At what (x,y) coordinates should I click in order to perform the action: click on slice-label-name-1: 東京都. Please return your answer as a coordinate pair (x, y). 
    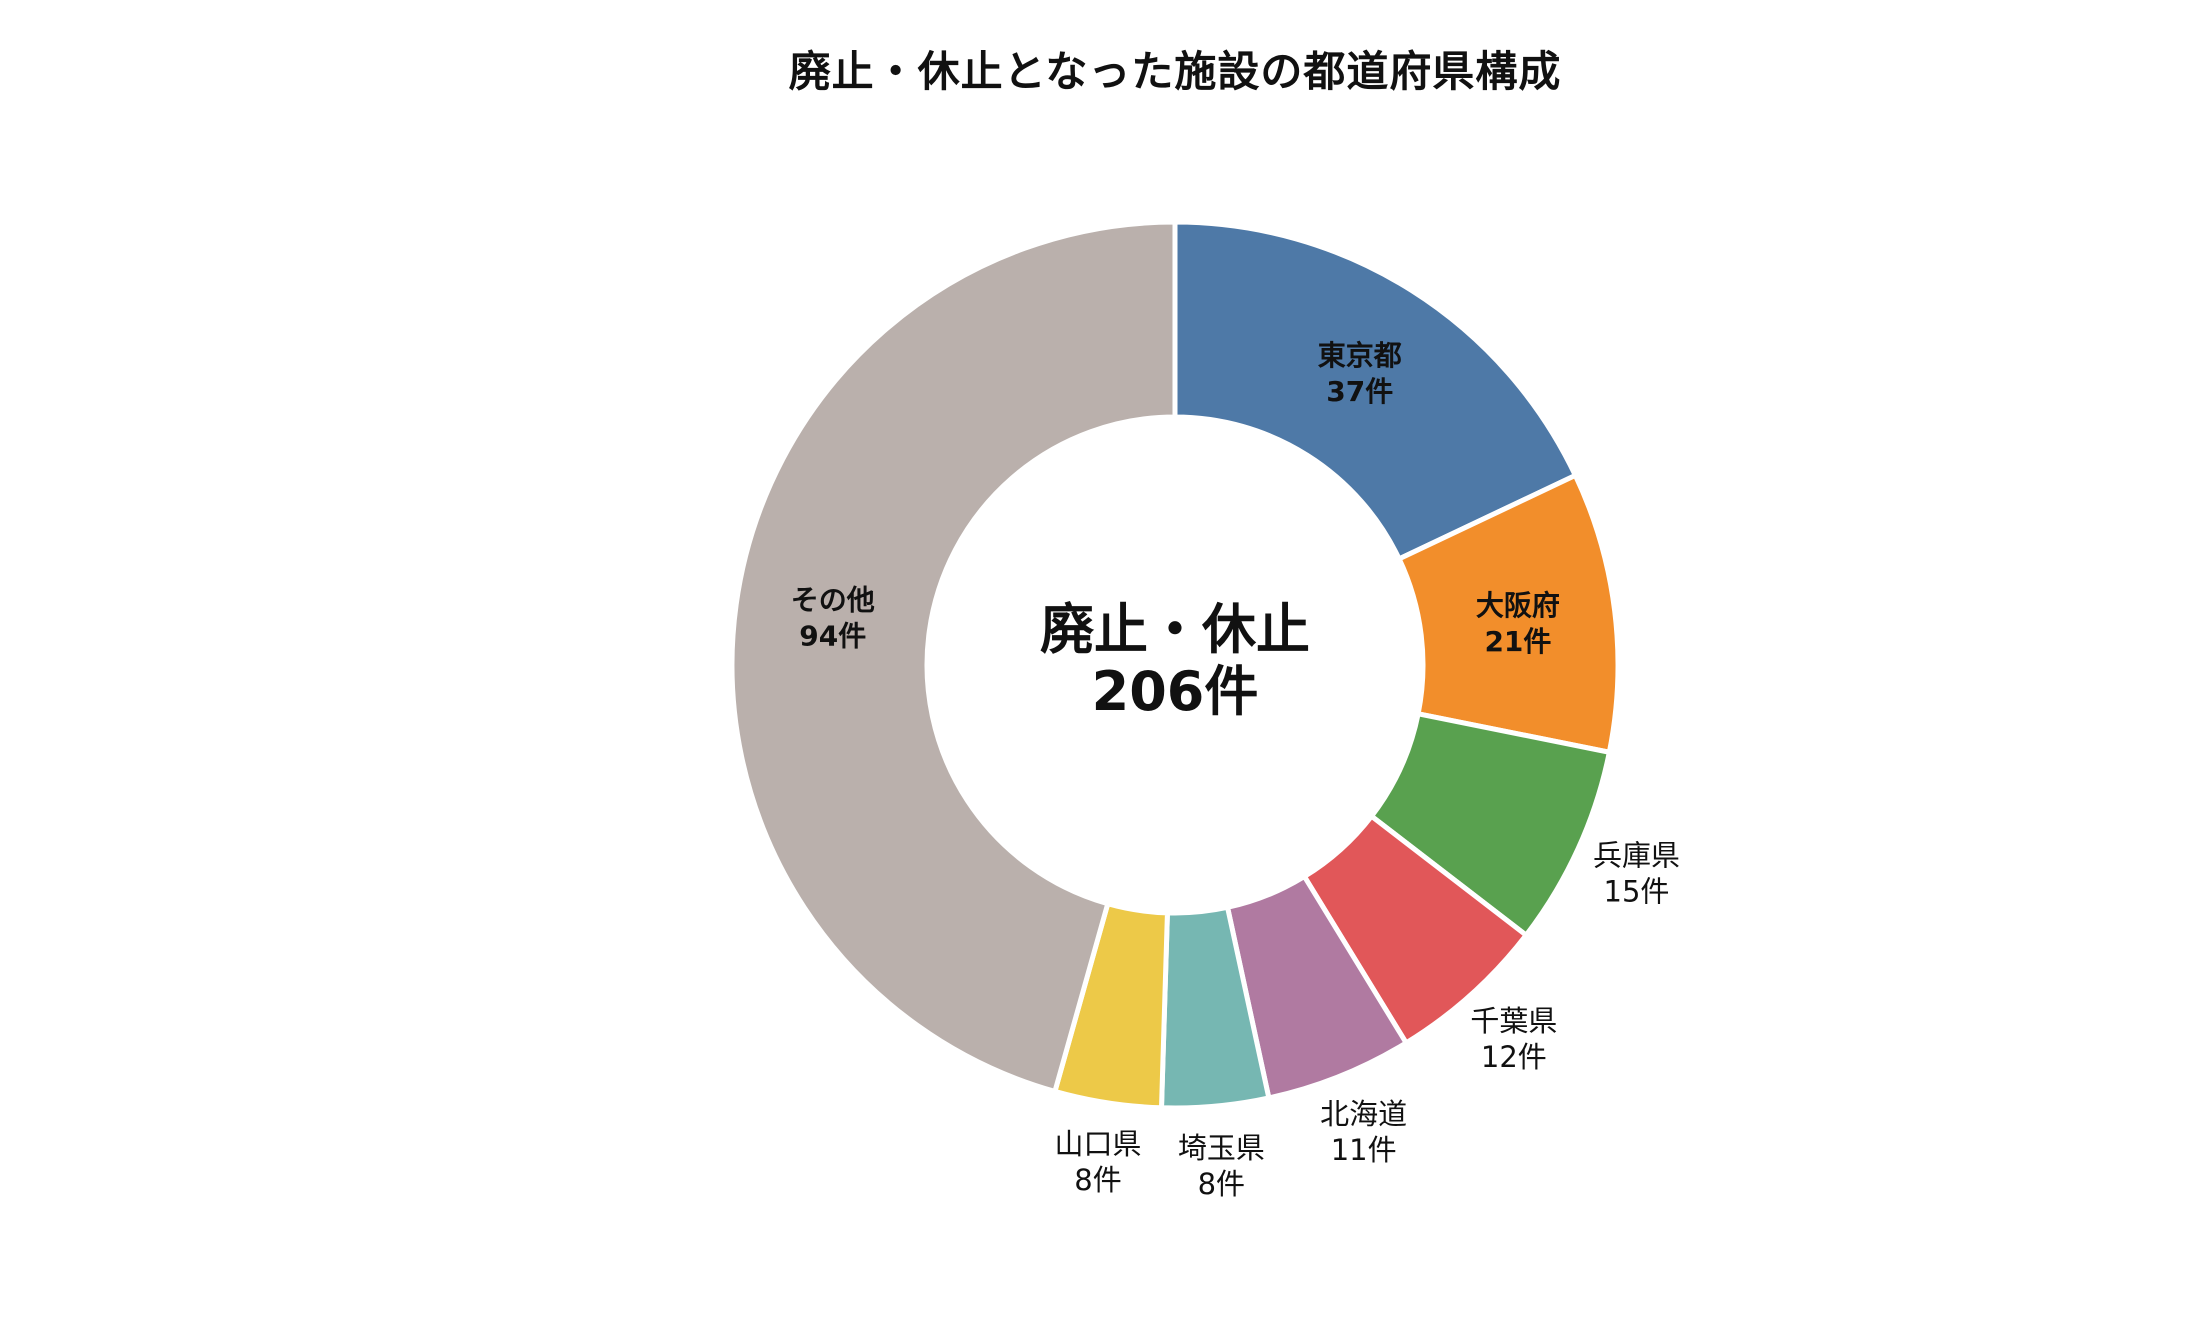
    Looking at the image, I should click on (1360, 355).